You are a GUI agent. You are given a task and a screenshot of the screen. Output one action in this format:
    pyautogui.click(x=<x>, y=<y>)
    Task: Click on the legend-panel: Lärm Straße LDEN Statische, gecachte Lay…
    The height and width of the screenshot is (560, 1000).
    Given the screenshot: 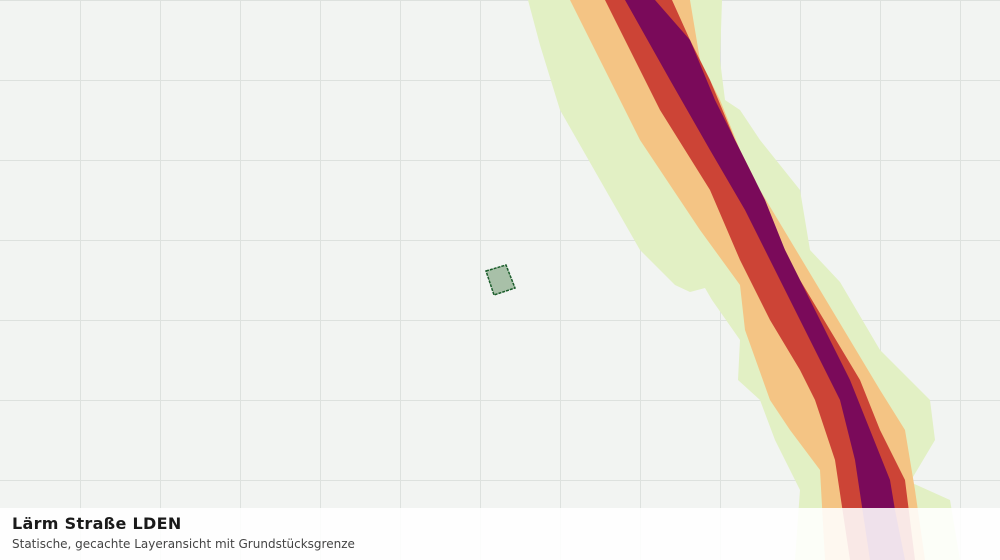 What is the action you would take?
    pyautogui.click(x=500, y=534)
    